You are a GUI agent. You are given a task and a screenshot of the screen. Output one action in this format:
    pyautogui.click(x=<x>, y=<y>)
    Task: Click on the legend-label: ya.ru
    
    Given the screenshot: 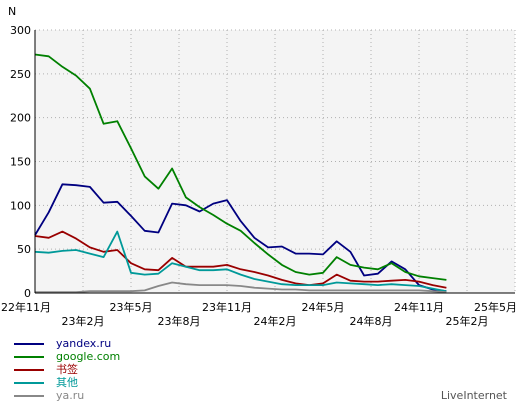 What is the action you would take?
    pyautogui.click(x=70, y=395)
    